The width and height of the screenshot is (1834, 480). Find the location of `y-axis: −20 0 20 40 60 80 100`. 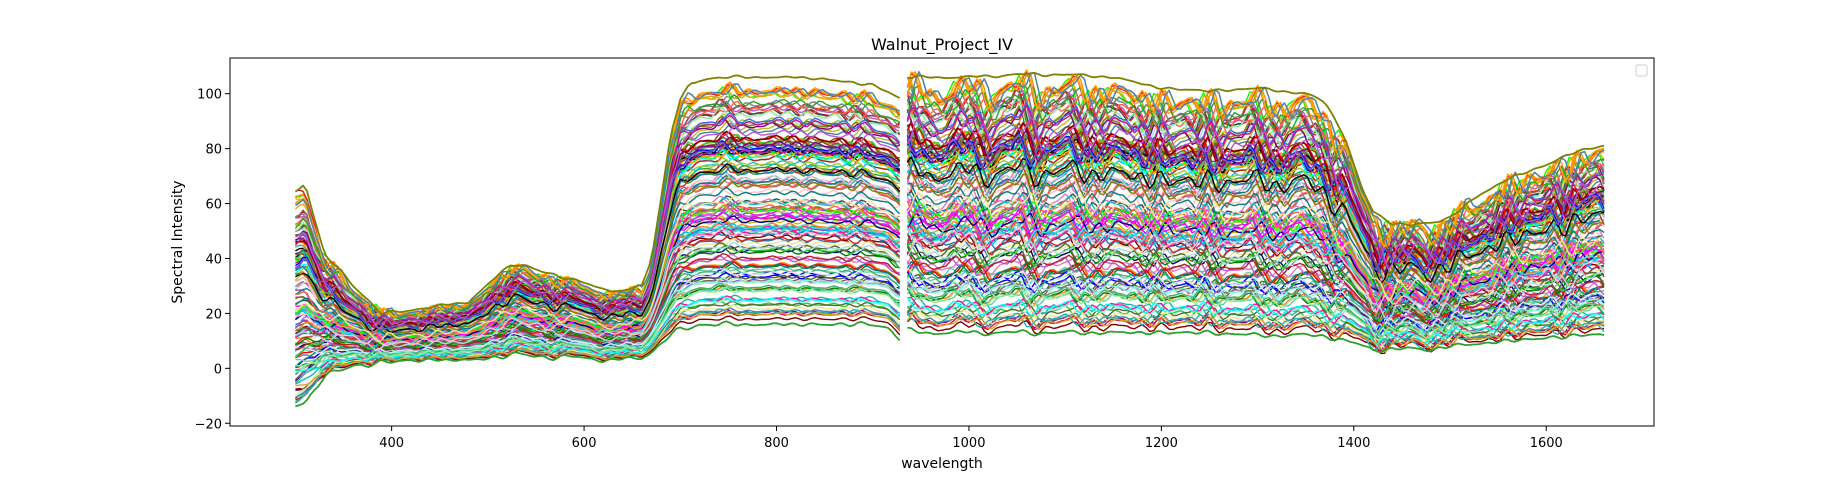

y-axis: −20 0 20 40 60 80 100 is located at coordinates (212, 260).